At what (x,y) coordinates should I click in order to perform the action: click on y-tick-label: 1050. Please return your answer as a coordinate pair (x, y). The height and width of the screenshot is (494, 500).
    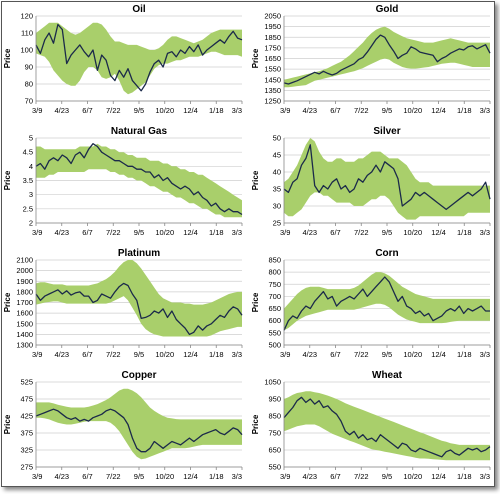
    Looking at the image, I should click on (272, 382).